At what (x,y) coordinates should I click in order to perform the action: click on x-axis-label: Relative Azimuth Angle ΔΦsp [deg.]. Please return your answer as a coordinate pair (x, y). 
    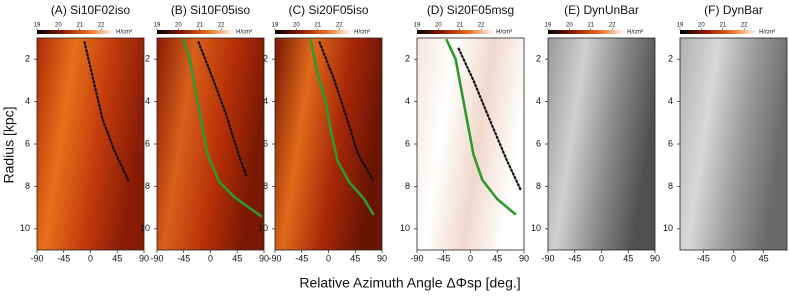
    Looking at the image, I should click on (409, 283).